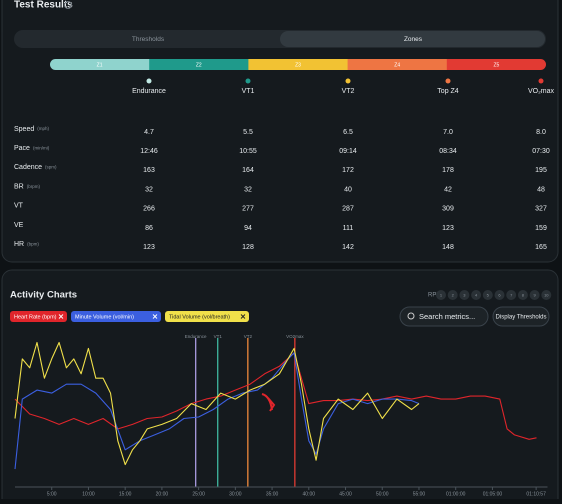  Describe the element at coordinates (448, 132) in the screenshot. I see `cell: 7.0` at that location.